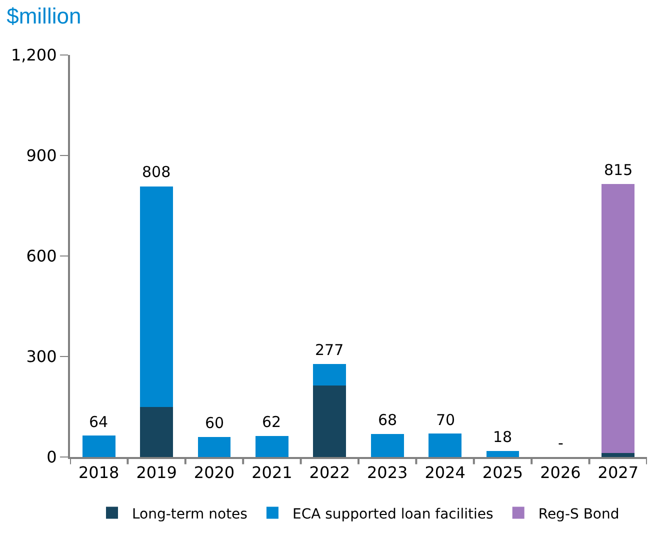 This screenshot has height=542, width=662. What do you see at coordinates (618, 472) in the screenshot?
I see `x-tick-label: 2027` at bounding box center [618, 472].